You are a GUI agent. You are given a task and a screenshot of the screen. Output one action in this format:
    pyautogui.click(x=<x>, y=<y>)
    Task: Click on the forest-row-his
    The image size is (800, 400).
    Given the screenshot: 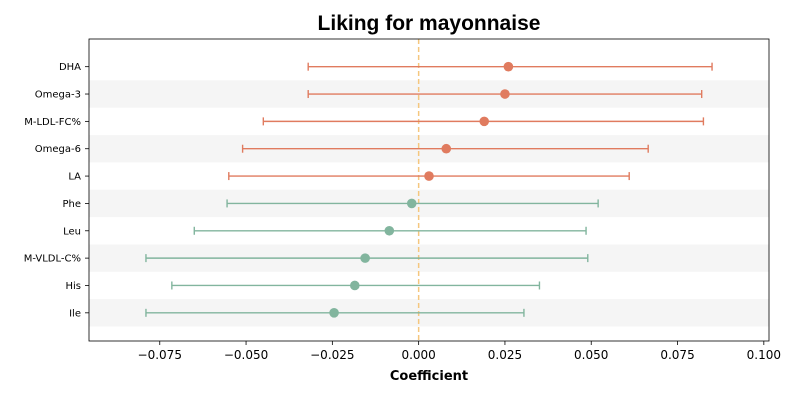 What is the action you would take?
    pyautogui.click(x=356, y=285)
    